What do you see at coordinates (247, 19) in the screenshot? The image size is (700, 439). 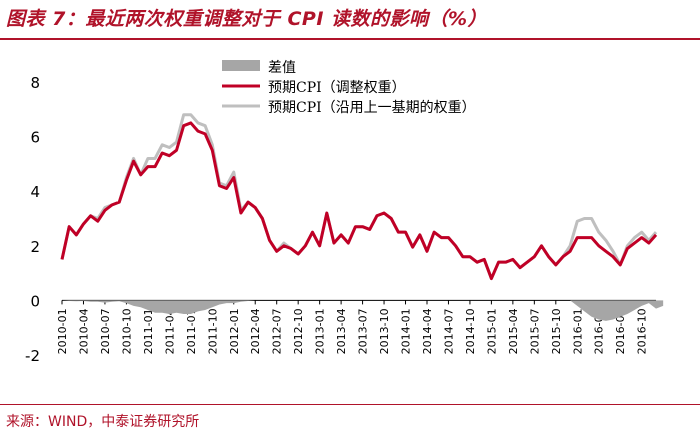 I see `chart-title: 图表 7：最近两次权重调整对于 CPI 读数的影响（%）` at bounding box center [247, 19].